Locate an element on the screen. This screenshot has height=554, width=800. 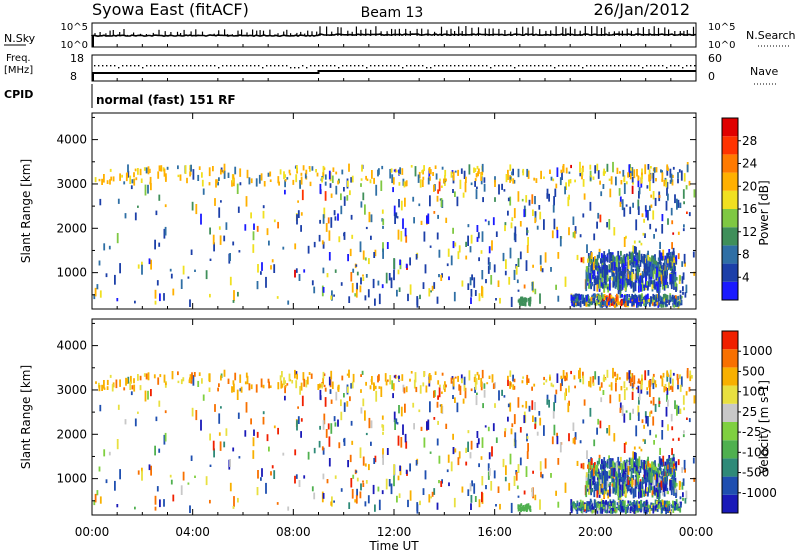
power-colorbar-tick-label: 16 is located at coordinates (749, 209).